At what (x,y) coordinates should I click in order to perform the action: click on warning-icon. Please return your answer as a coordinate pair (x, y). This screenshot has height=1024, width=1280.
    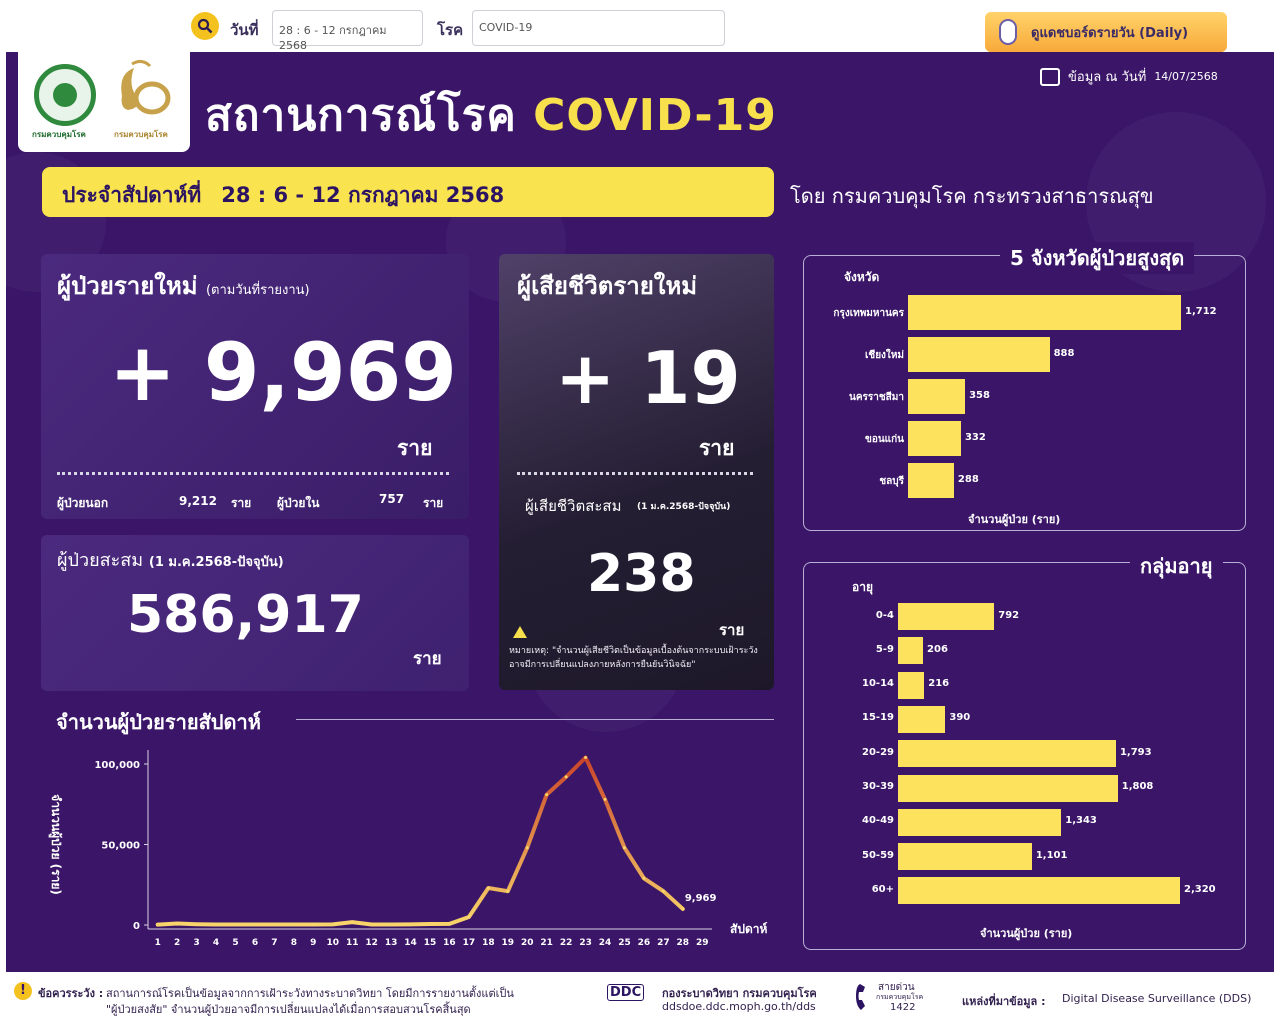
    Looking at the image, I should click on (520, 632).